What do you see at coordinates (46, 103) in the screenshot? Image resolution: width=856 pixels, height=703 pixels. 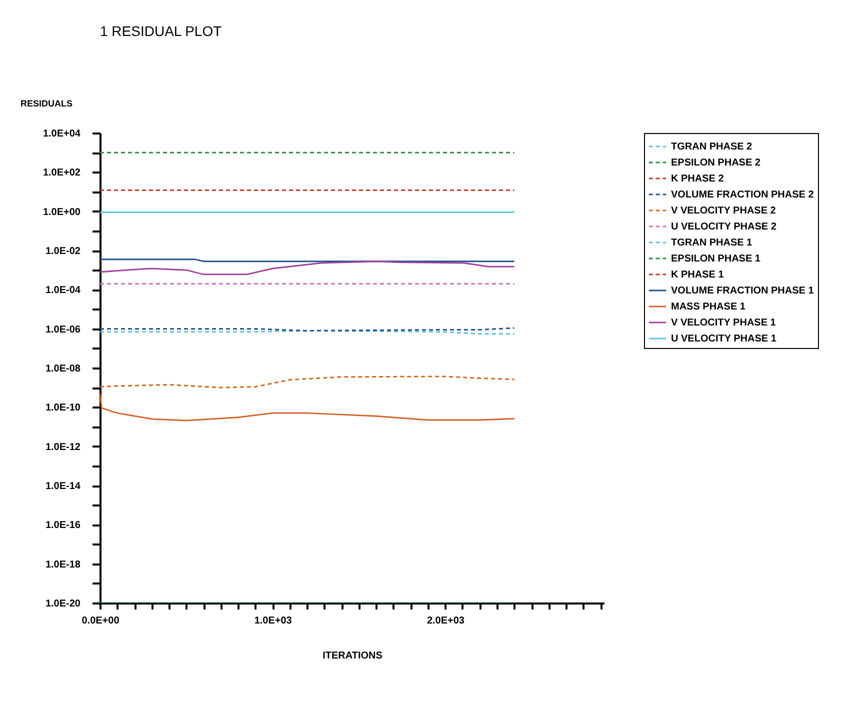 I see `y-axis-title: RESIDUALS` at bounding box center [46, 103].